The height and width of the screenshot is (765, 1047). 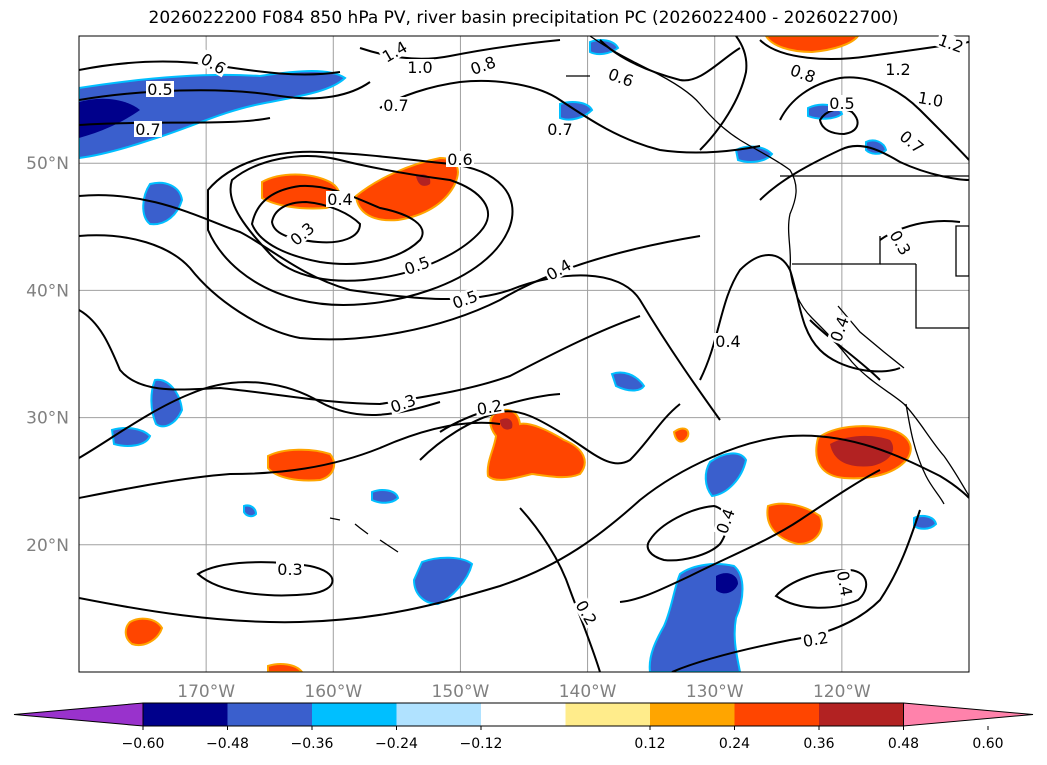 What do you see at coordinates (47, 419) in the screenshot?
I see `lat-tick-label: 30°N` at bounding box center [47, 419].